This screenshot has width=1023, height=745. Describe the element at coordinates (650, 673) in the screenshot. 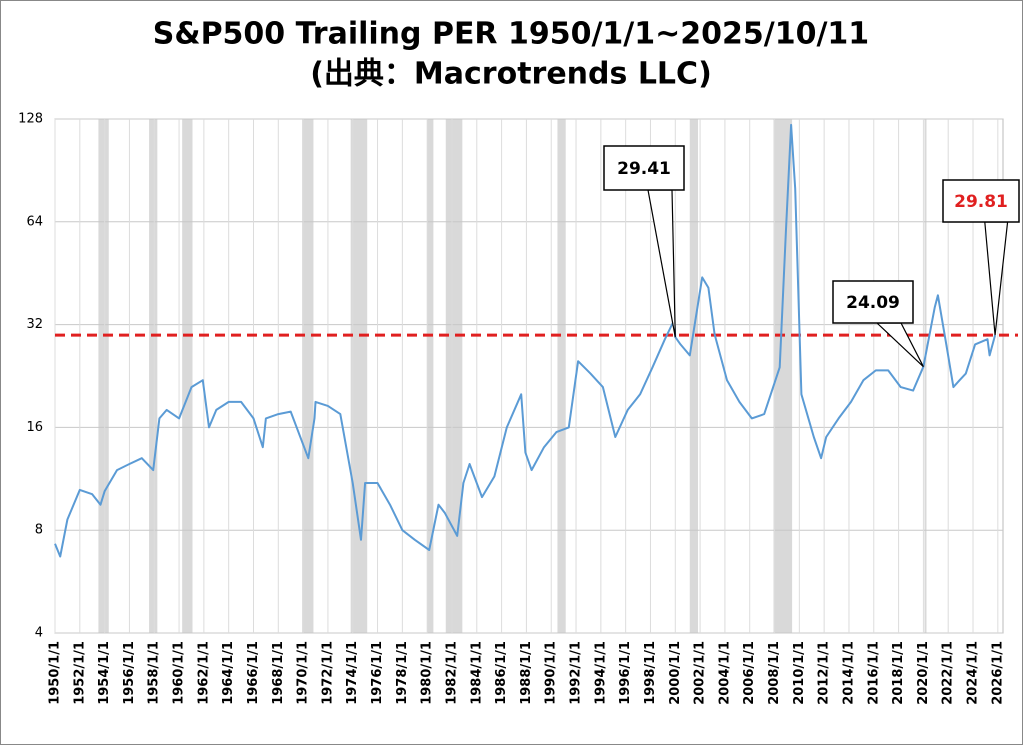

I see `x-tick-label: 1998/1/1` at that location.